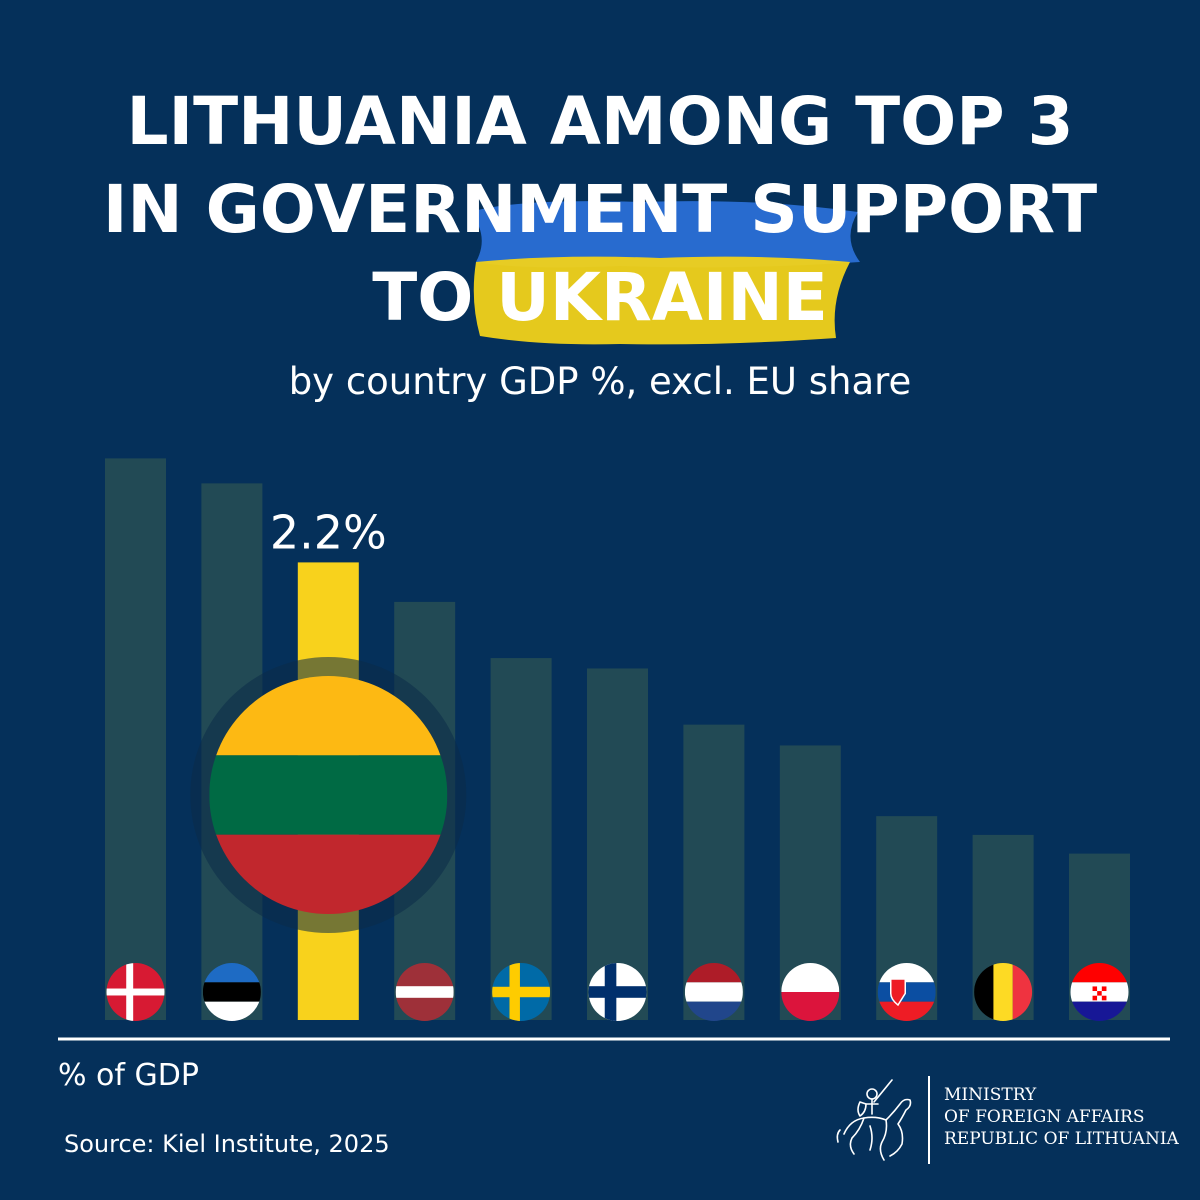  I want to click on flag-slovakia-icon, so click(906, 992).